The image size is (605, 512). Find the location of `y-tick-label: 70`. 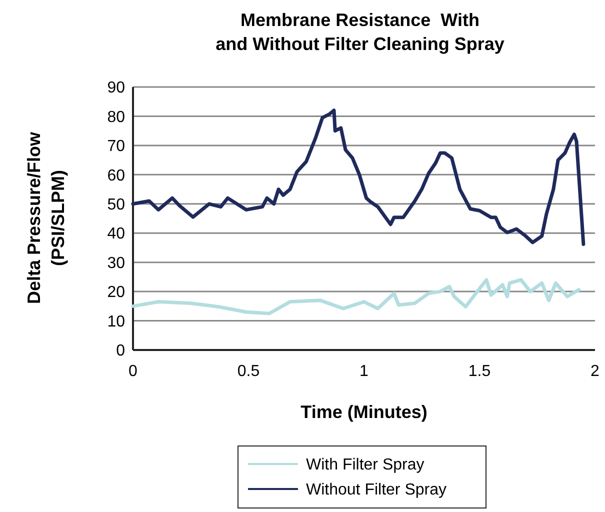

y-tick-label: 70 is located at coordinates (116, 147).